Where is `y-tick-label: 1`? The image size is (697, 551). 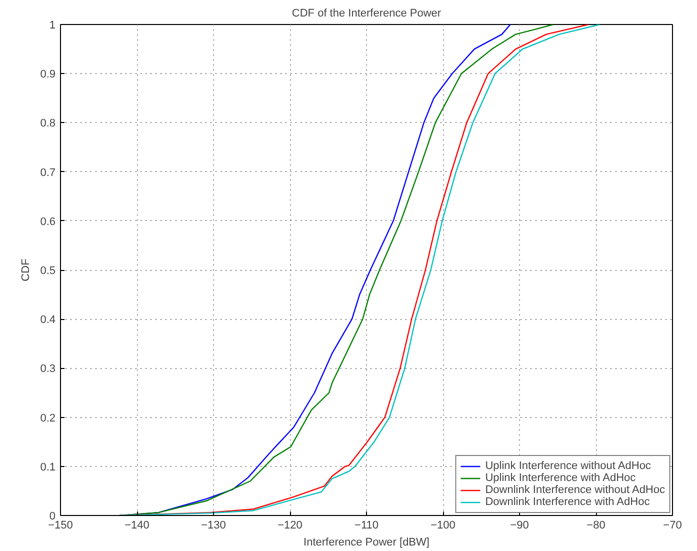
y-tick-label: 1 is located at coordinates (52, 26).